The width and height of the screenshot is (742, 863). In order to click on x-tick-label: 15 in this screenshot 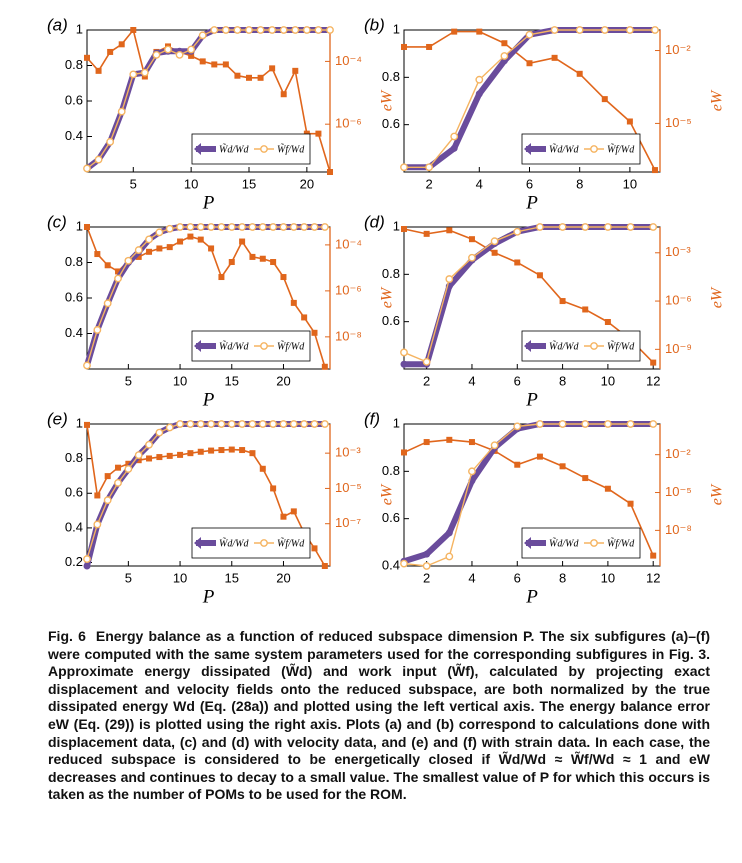, I will do `click(232, 577)`.